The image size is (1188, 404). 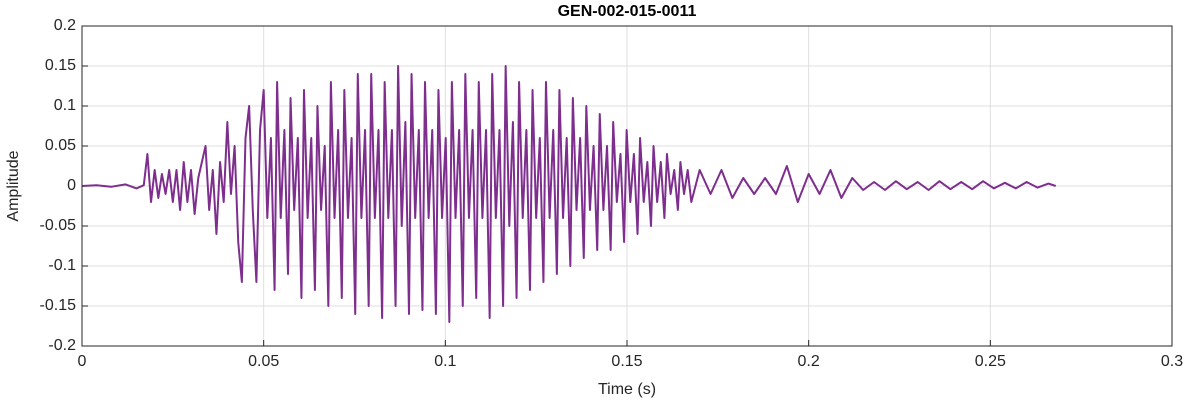 What do you see at coordinates (1172, 361) in the screenshot?
I see `x-tick-label: 0.3` at bounding box center [1172, 361].